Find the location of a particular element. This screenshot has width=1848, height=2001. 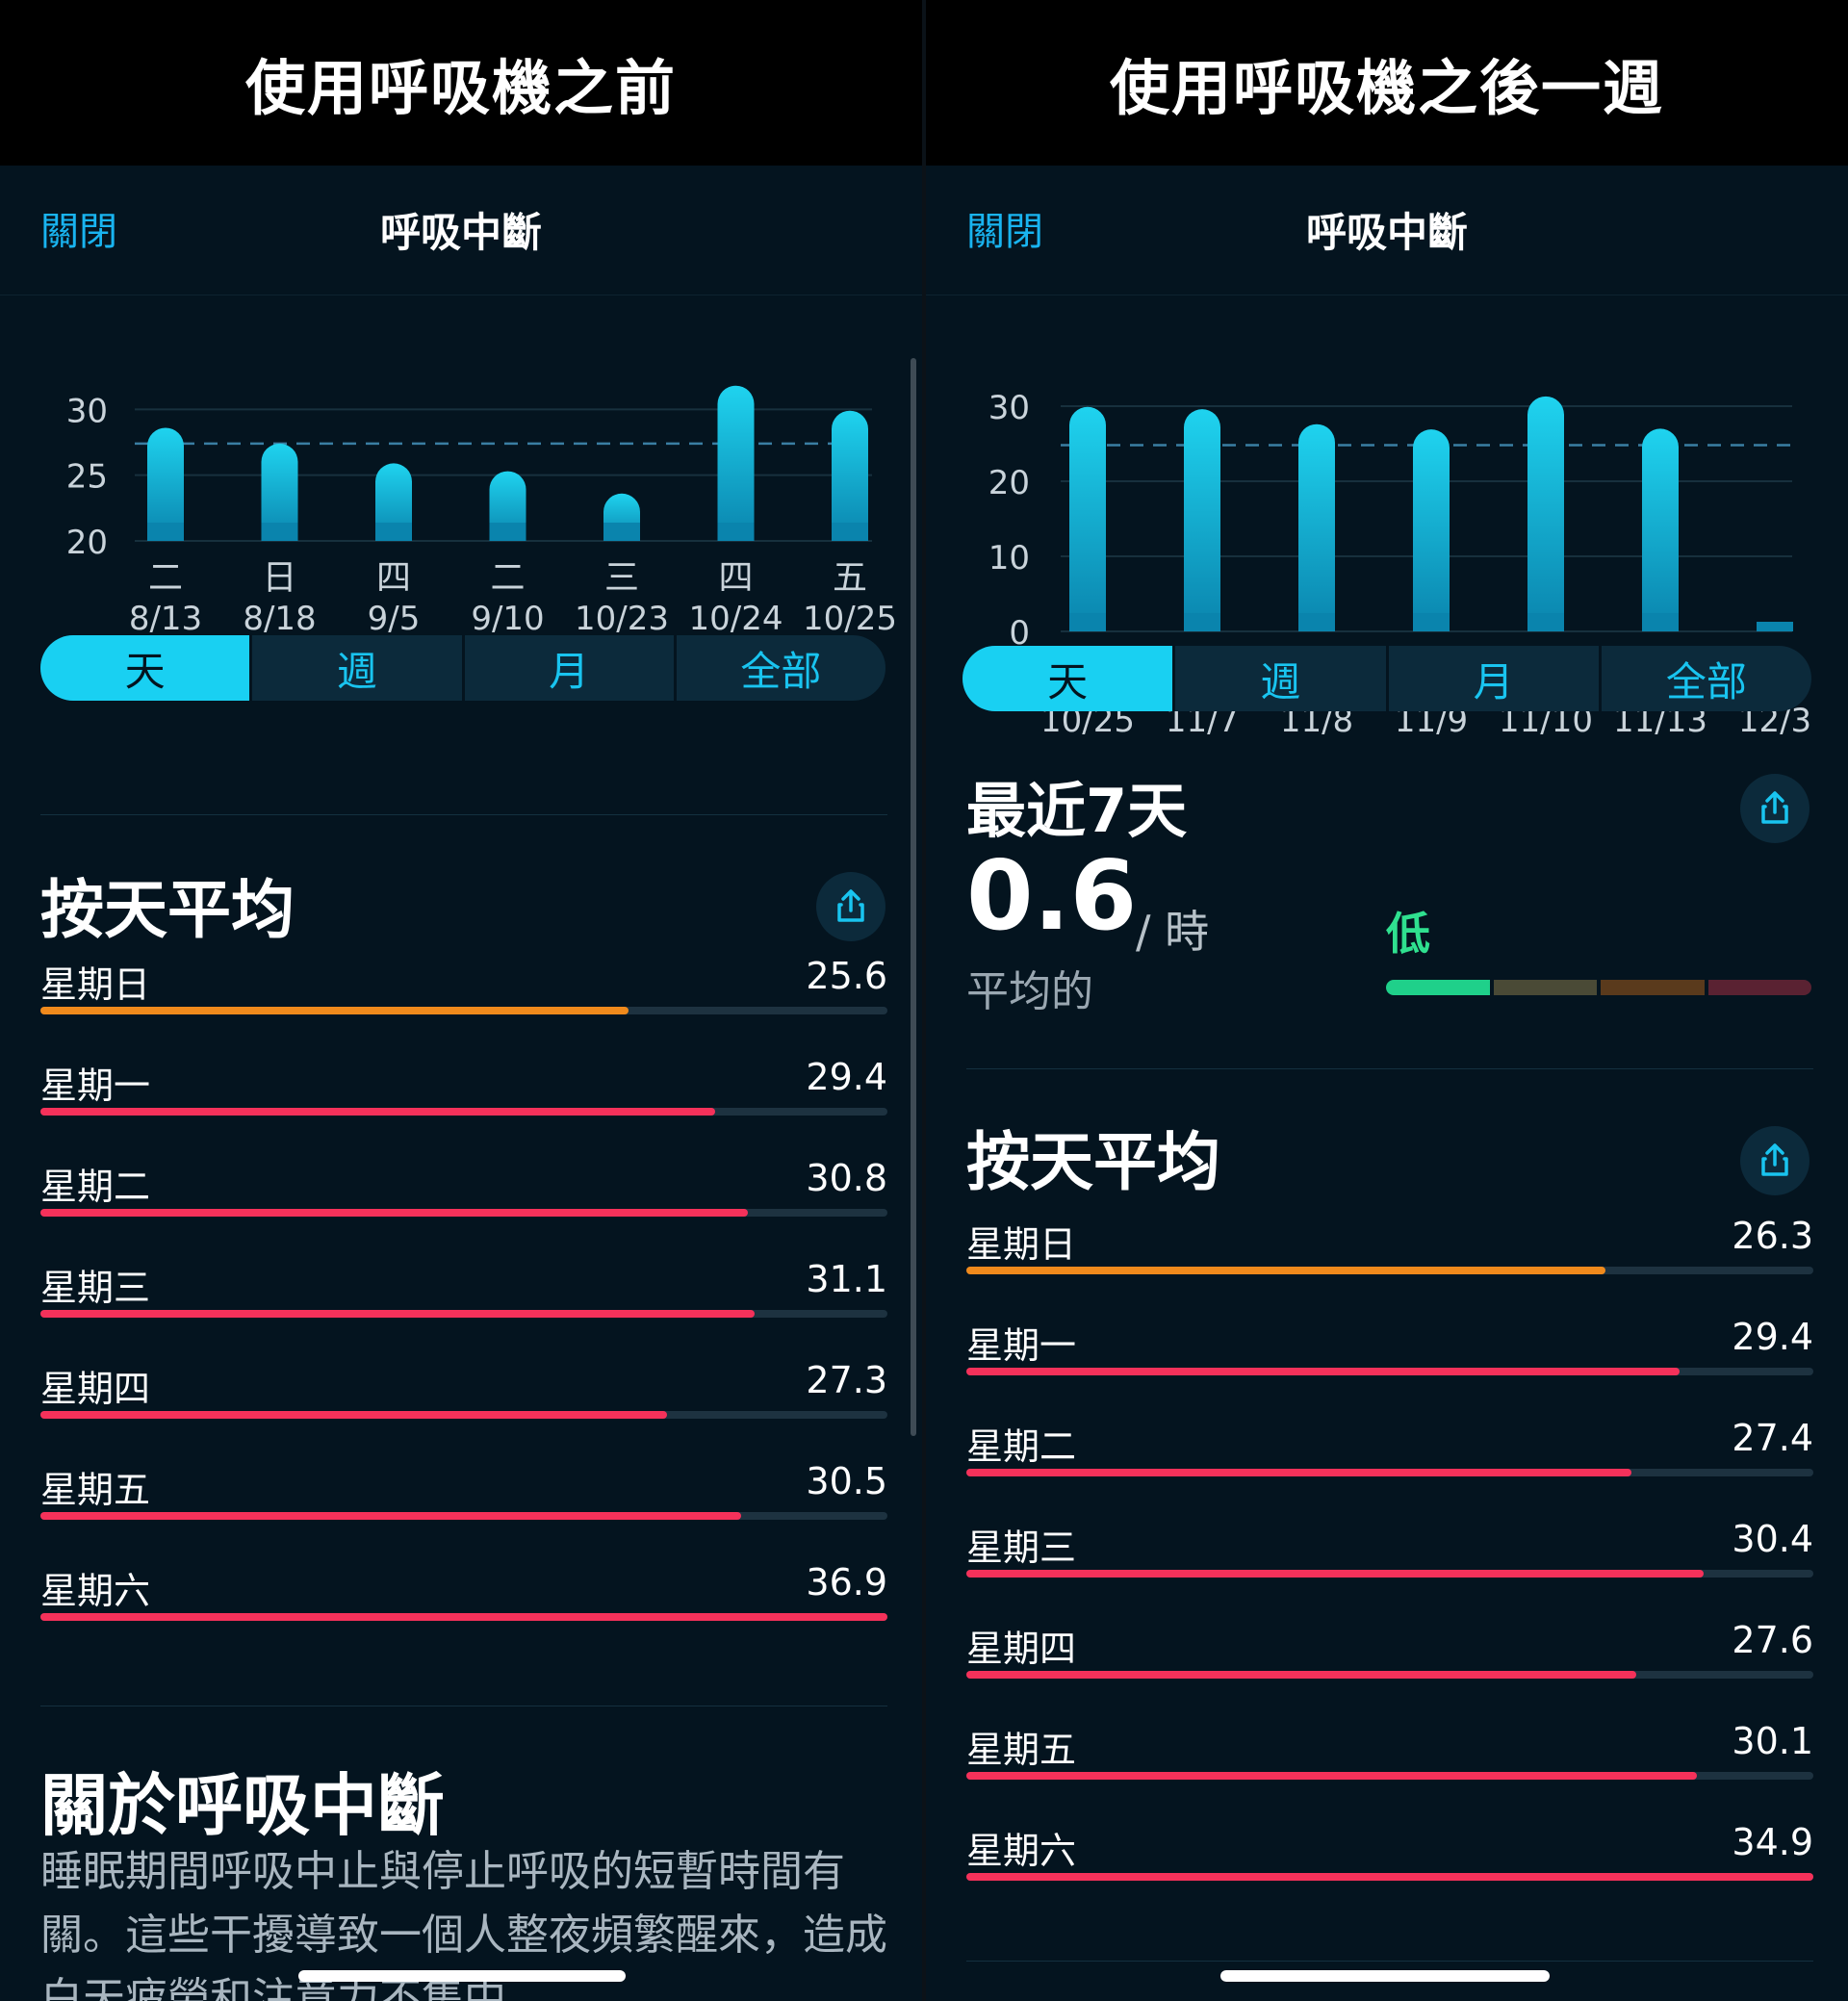

x-date-label: 8/18 is located at coordinates (279, 619).